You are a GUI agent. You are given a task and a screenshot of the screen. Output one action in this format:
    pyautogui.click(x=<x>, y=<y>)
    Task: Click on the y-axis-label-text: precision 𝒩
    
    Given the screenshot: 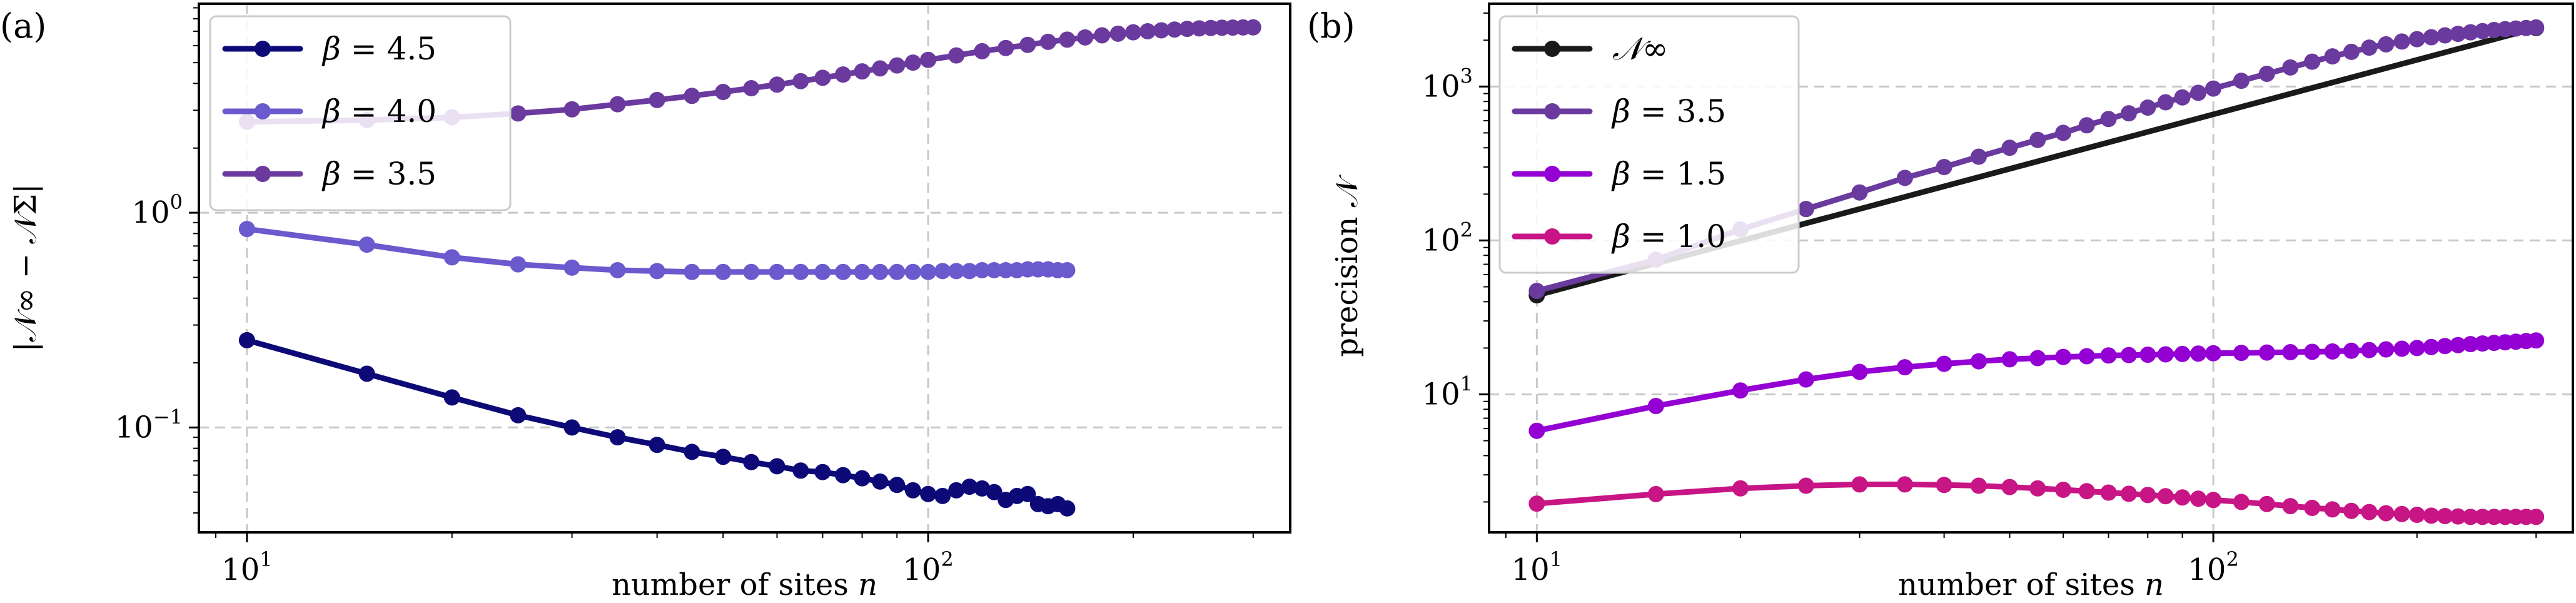 What is the action you would take?
    pyautogui.click(x=1347, y=265)
    